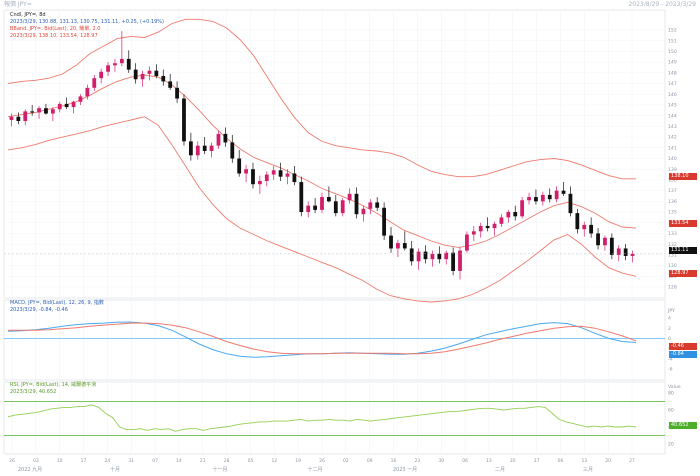 The height and width of the screenshot is (476, 700). I want to click on rsi-unit-label: Value, so click(674, 387).